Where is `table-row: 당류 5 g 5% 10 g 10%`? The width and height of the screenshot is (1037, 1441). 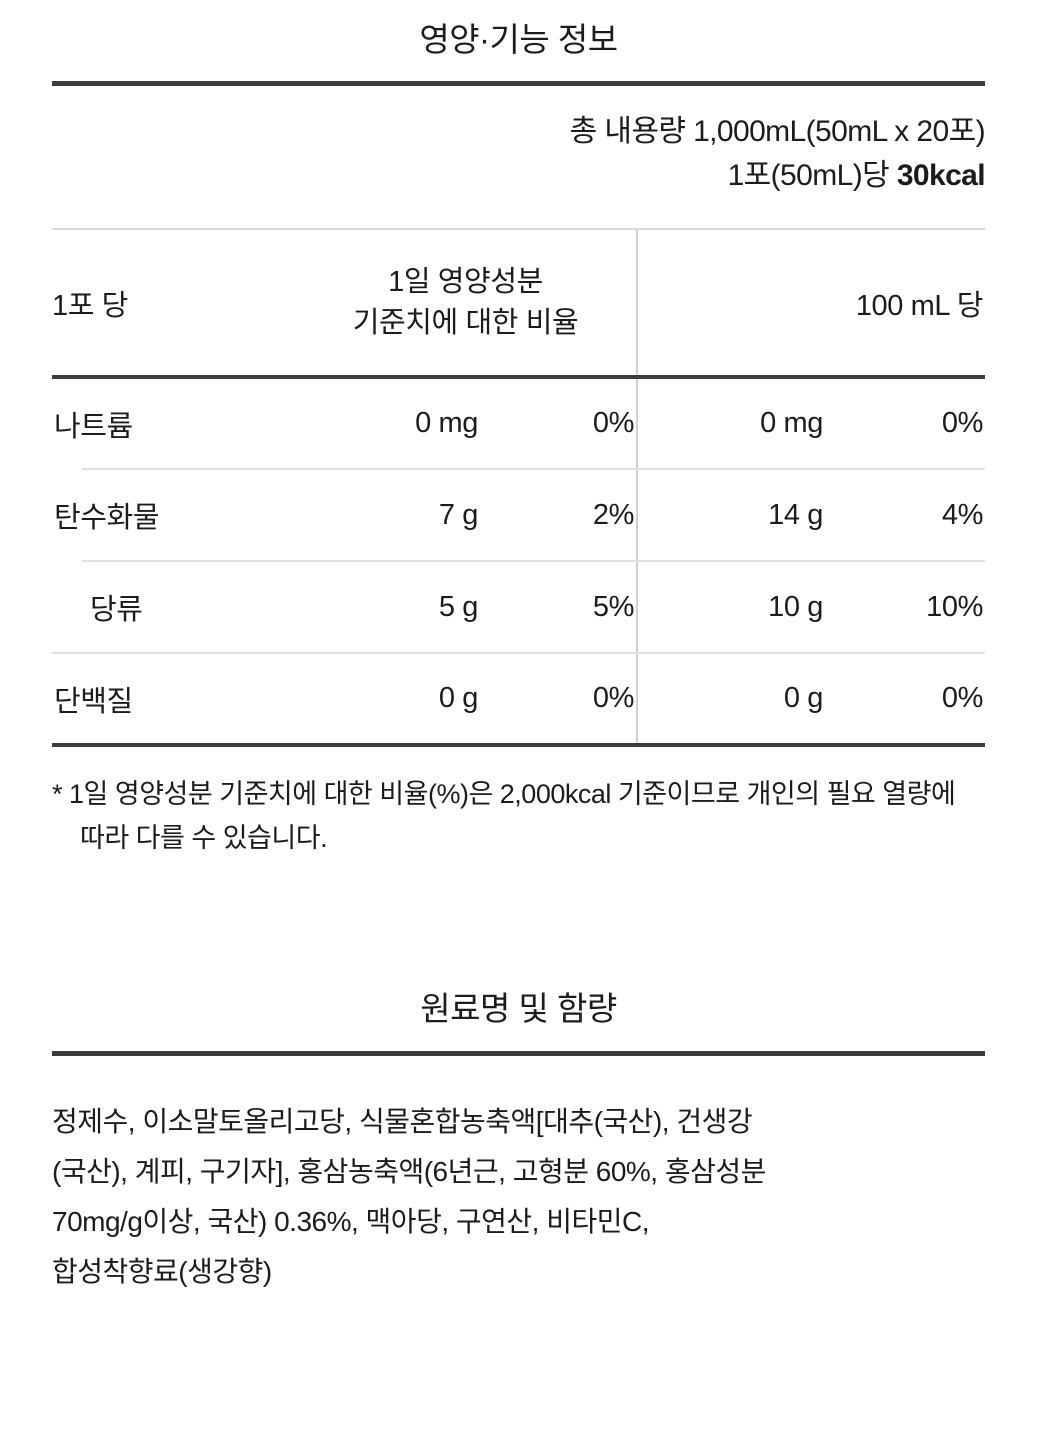 table-row: 당류 5 g 5% 10 g 10% is located at coordinates (519, 608).